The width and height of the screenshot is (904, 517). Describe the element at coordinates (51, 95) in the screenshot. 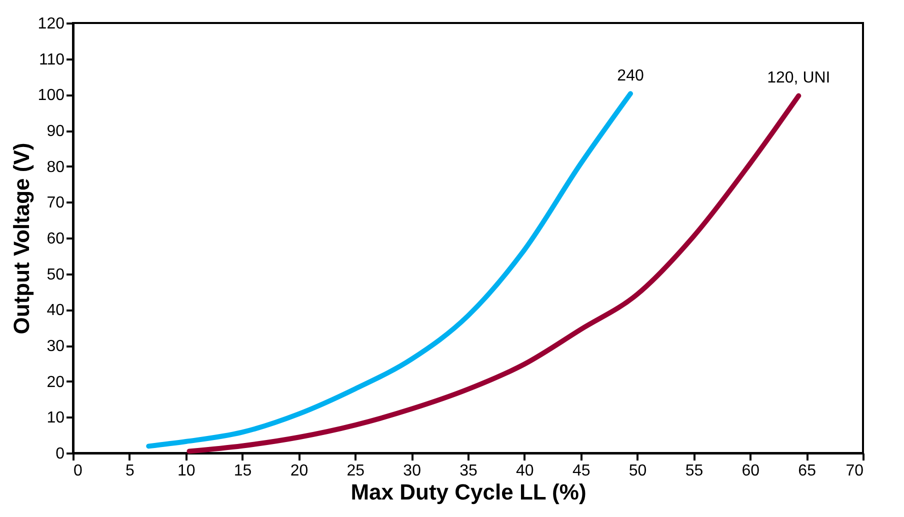

I see `y-tick-label: 100` at that location.